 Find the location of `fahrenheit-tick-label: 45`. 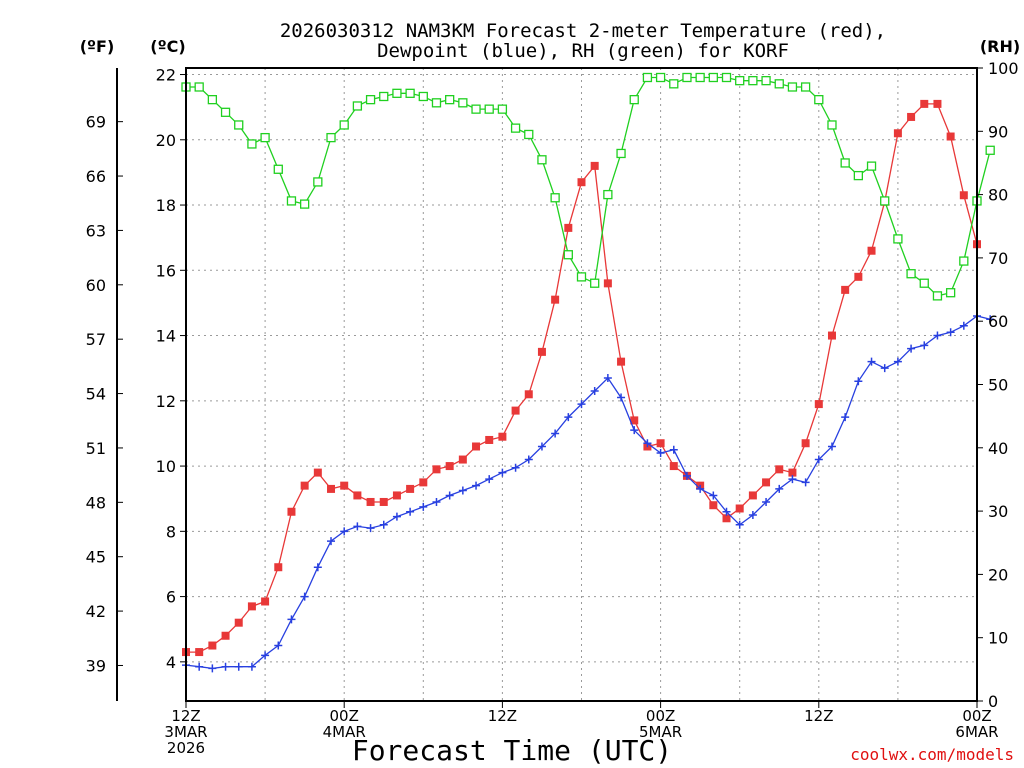

fahrenheit-tick-label: 45 is located at coordinates (96, 557).